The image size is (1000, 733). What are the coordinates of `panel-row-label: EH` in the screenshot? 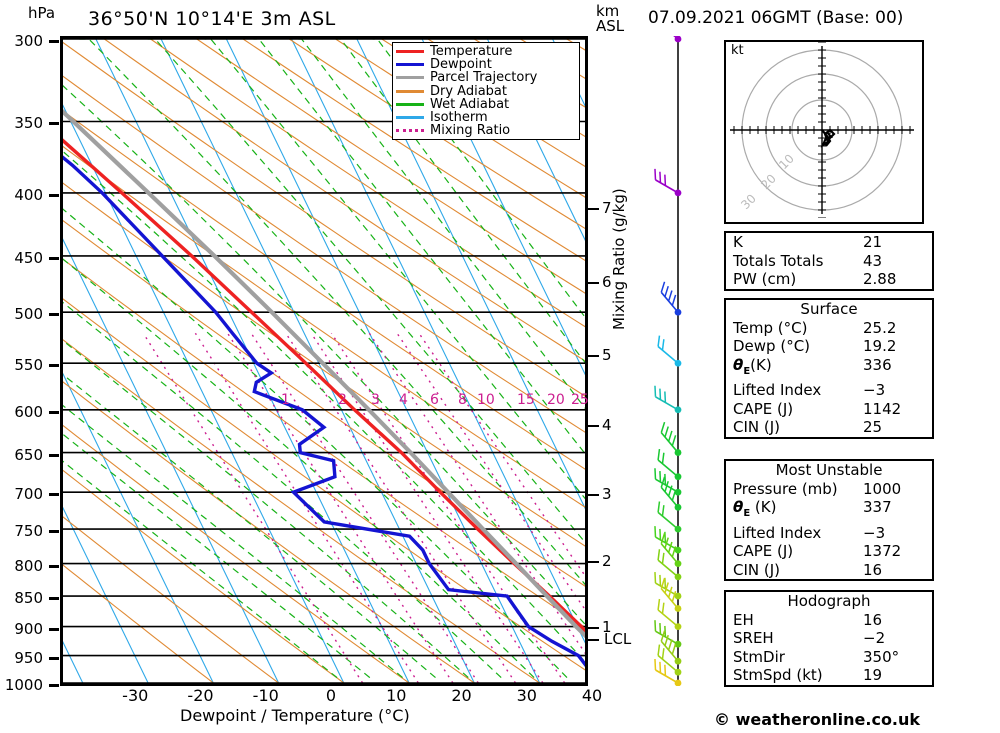 It's located at (743, 619).